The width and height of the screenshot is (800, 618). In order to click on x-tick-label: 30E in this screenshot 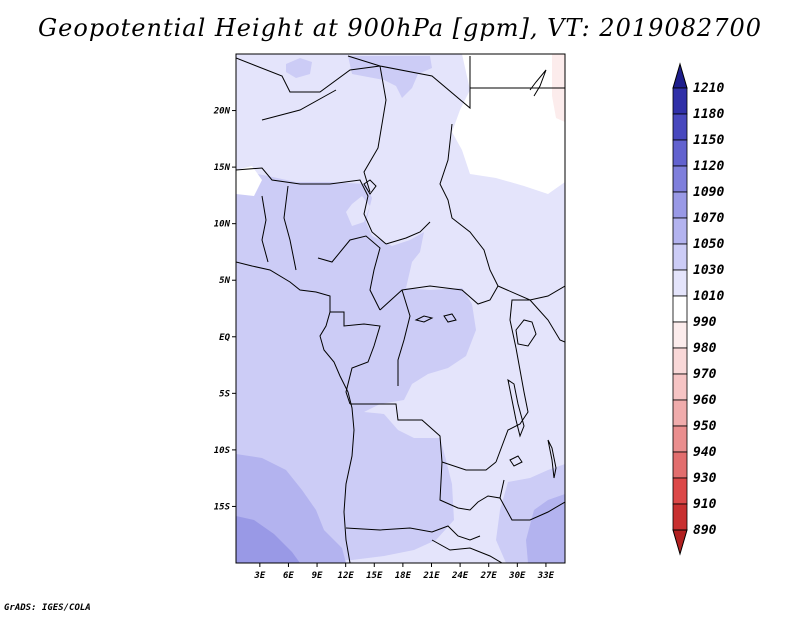, I will do `click(517, 576)`.